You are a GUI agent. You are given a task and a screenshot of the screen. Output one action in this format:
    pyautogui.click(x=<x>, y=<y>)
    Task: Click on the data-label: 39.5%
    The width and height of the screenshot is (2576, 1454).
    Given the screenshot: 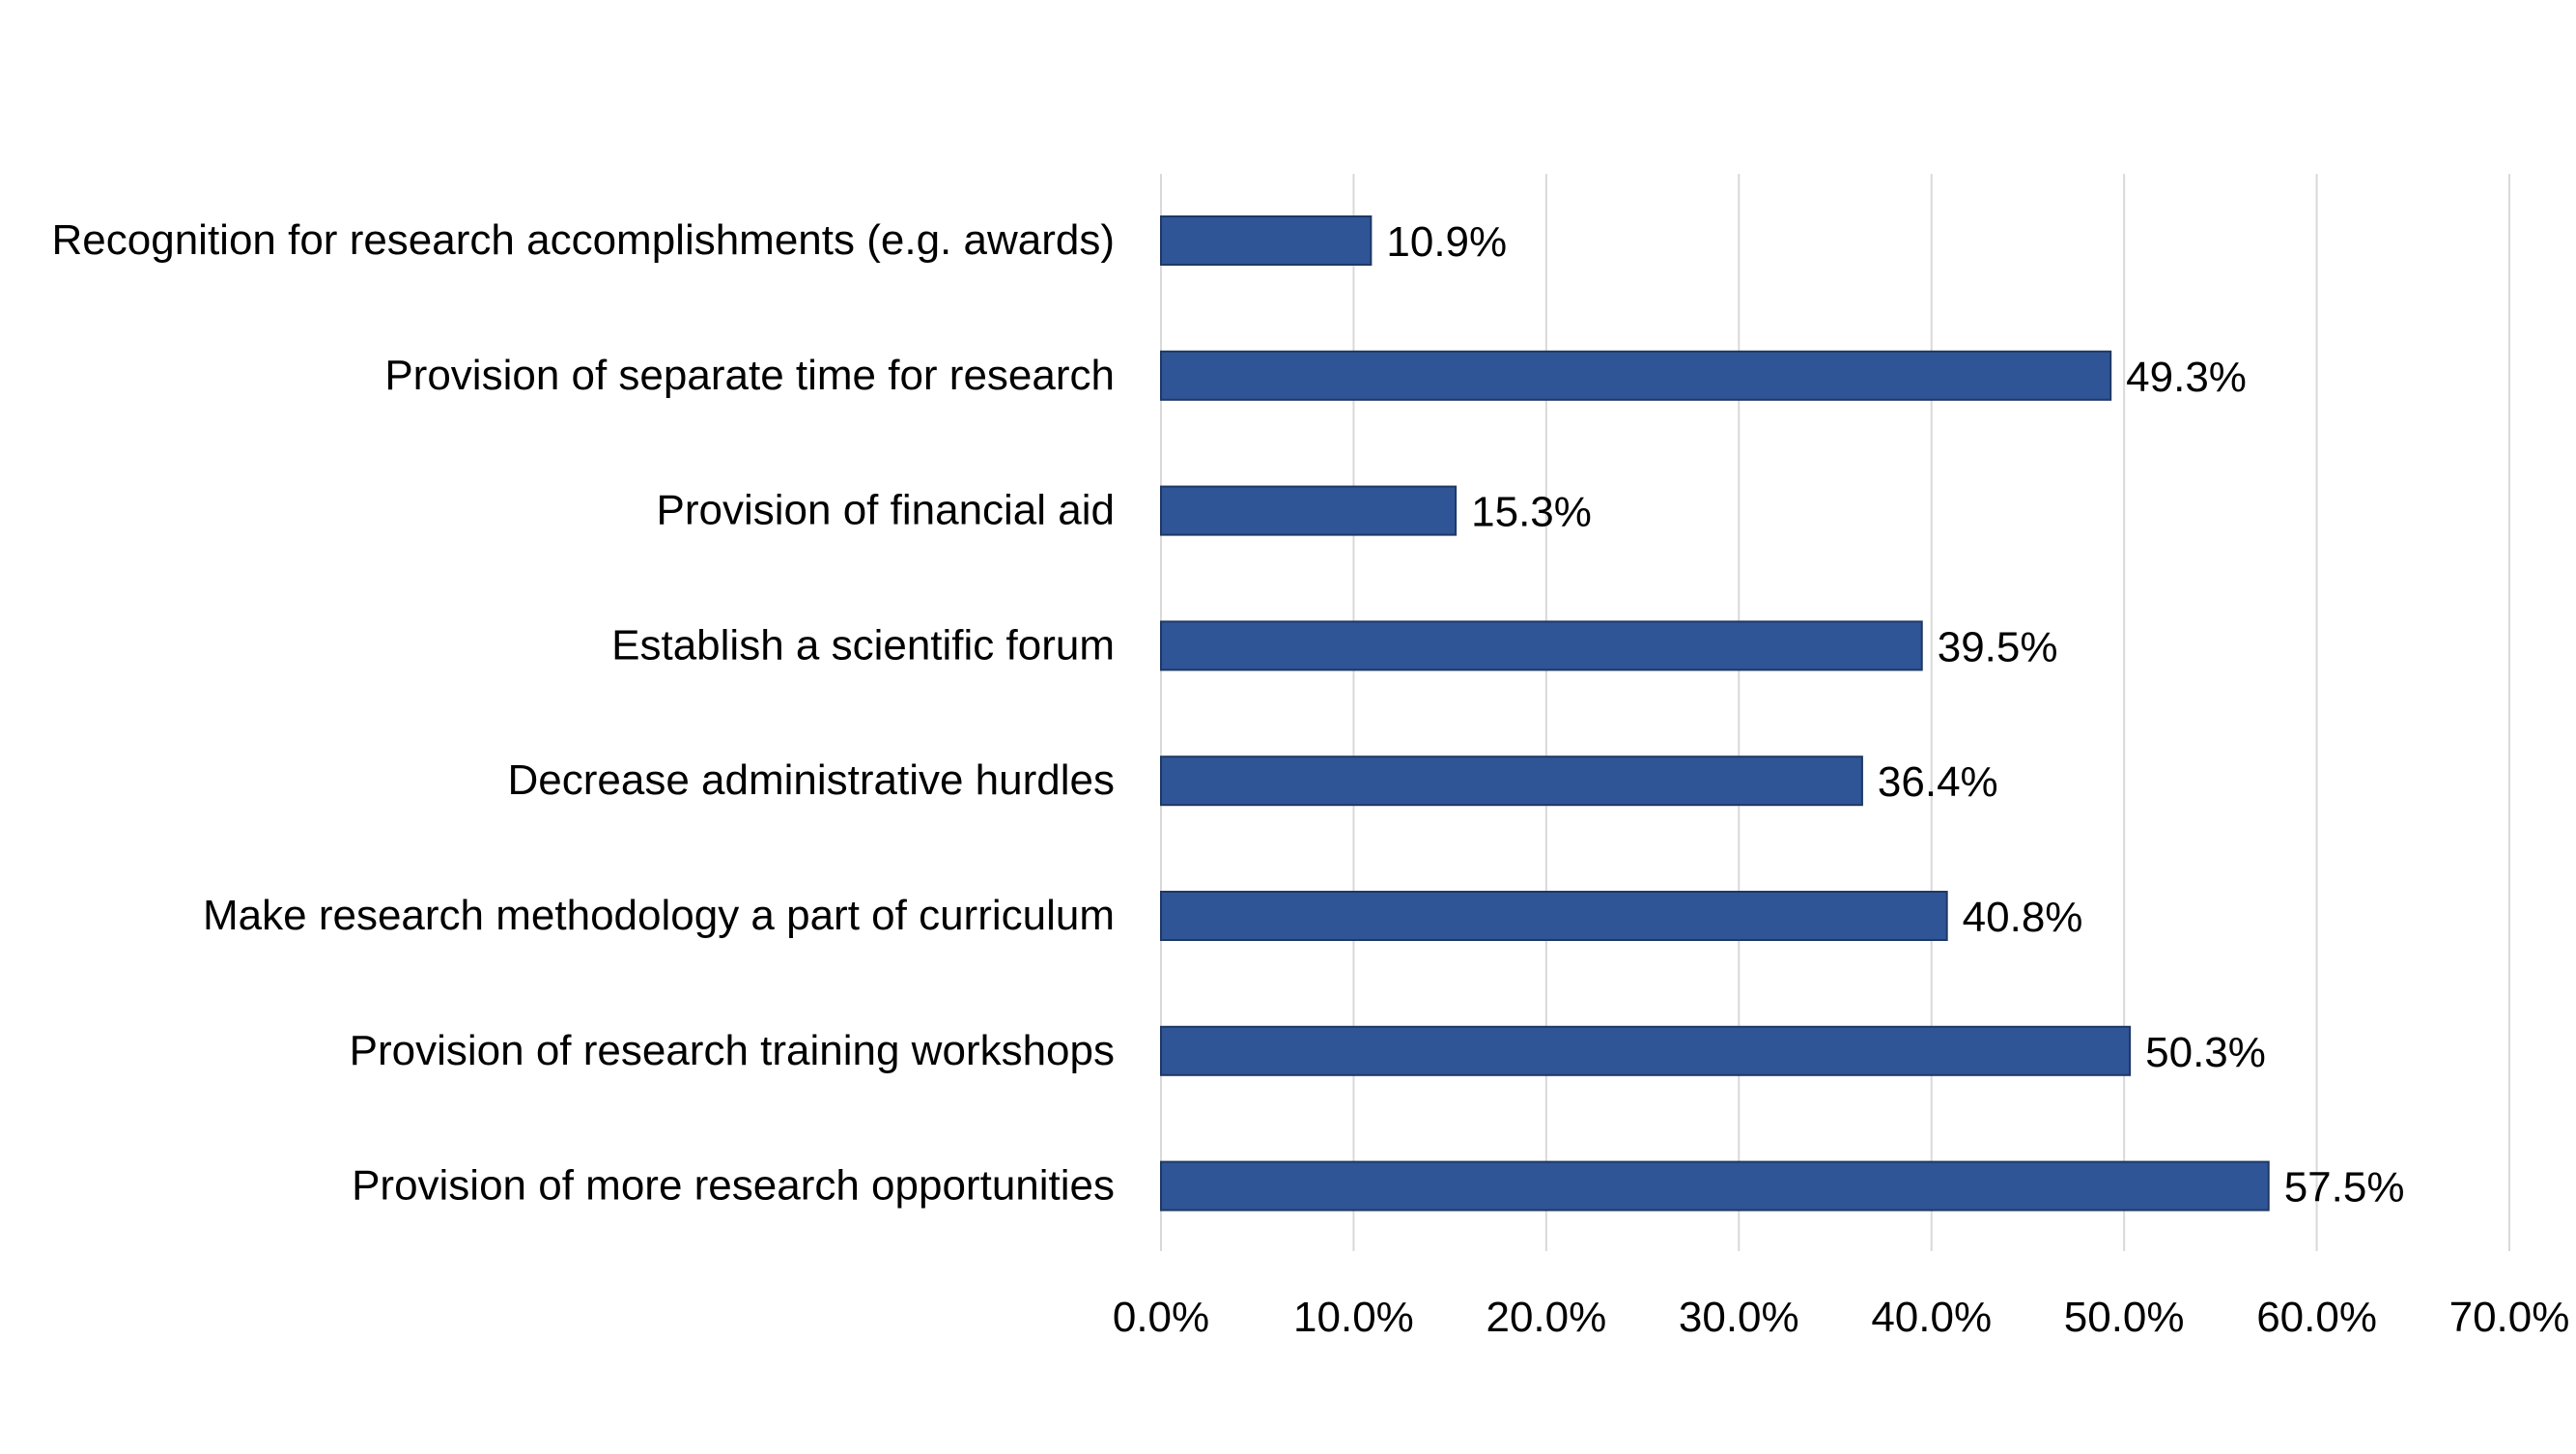 What is the action you would take?
    pyautogui.click(x=1998, y=647)
    